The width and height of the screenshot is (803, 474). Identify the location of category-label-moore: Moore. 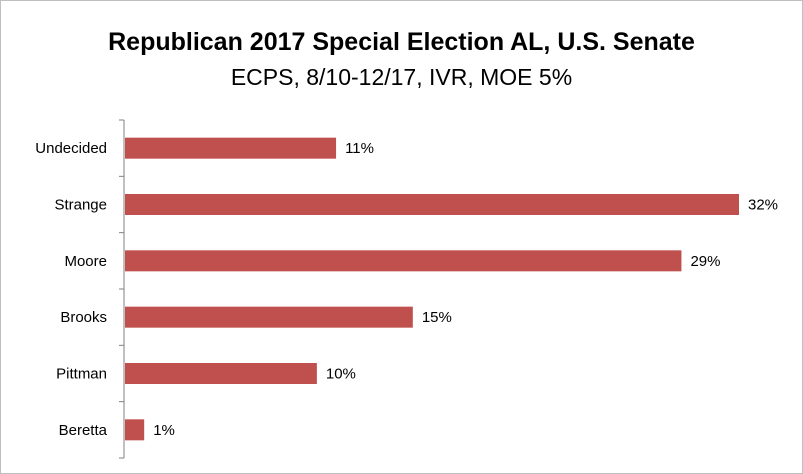
(85, 261).